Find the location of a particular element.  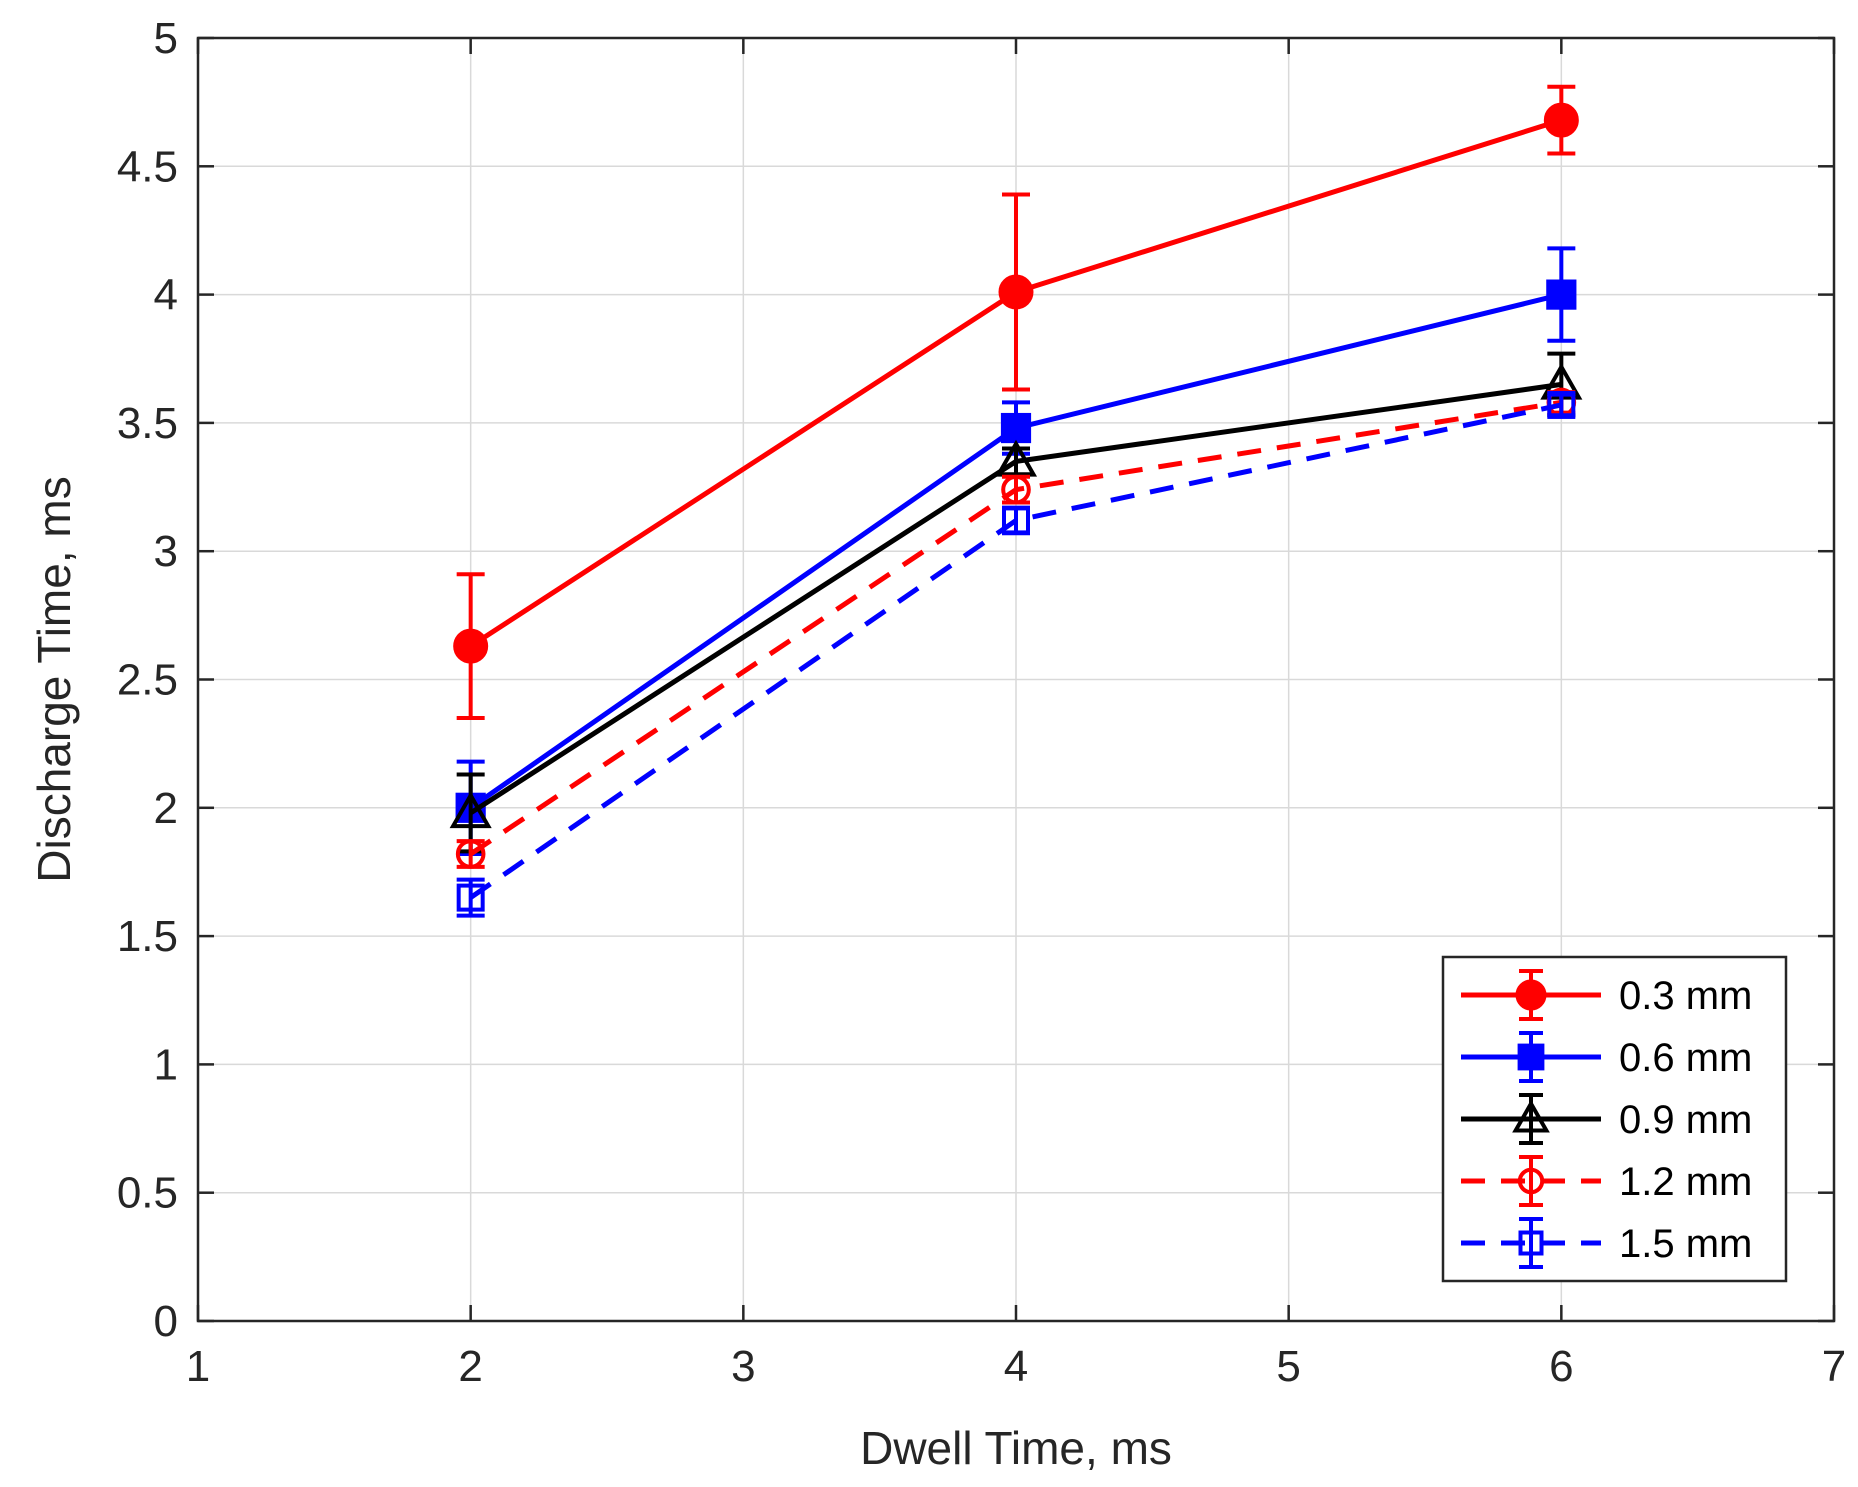

x-tick-label: 6 is located at coordinates (1561, 1366).